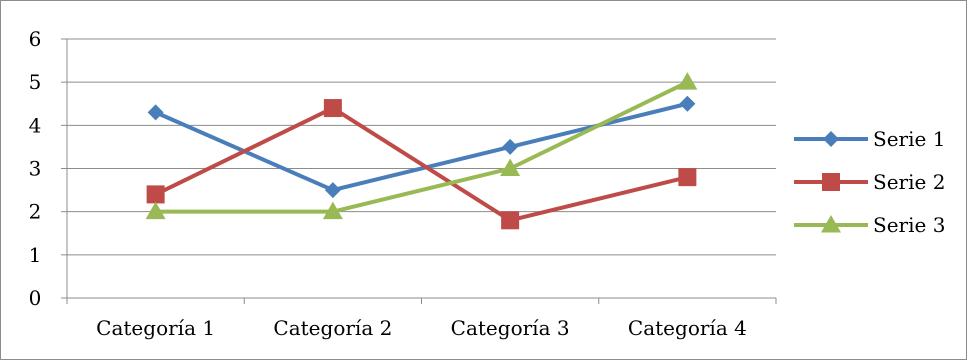  I want to click on legend-item: Serie 1, so click(869, 139).